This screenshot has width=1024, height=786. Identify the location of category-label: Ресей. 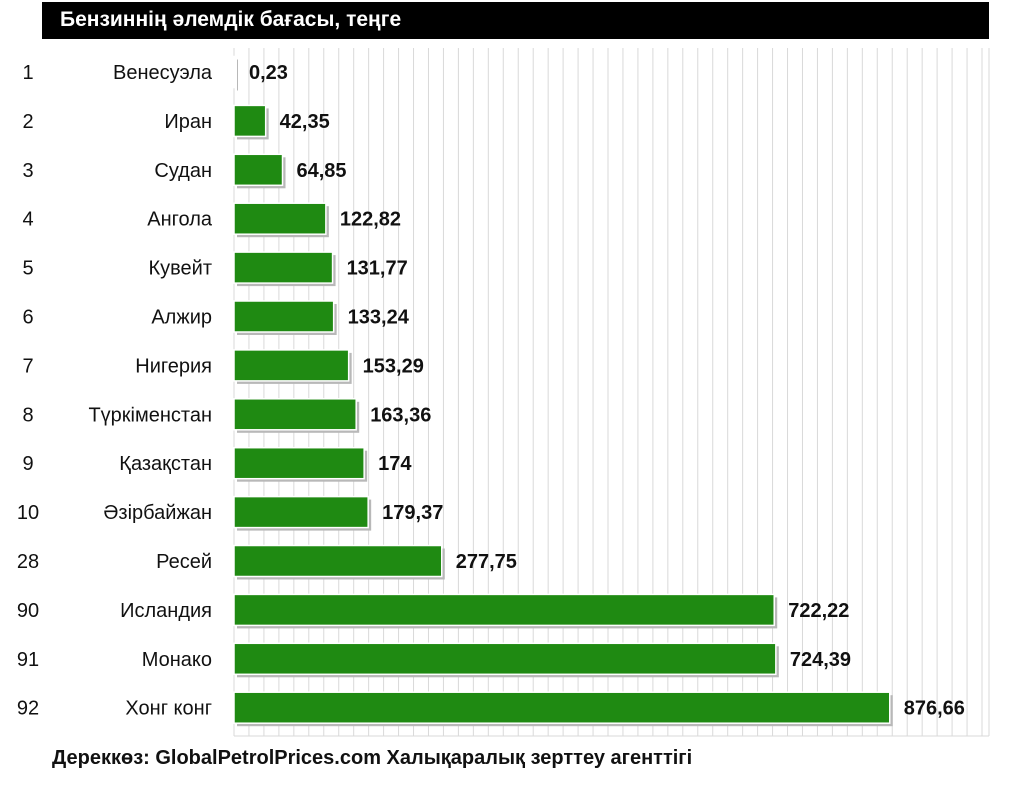
(184, 562).